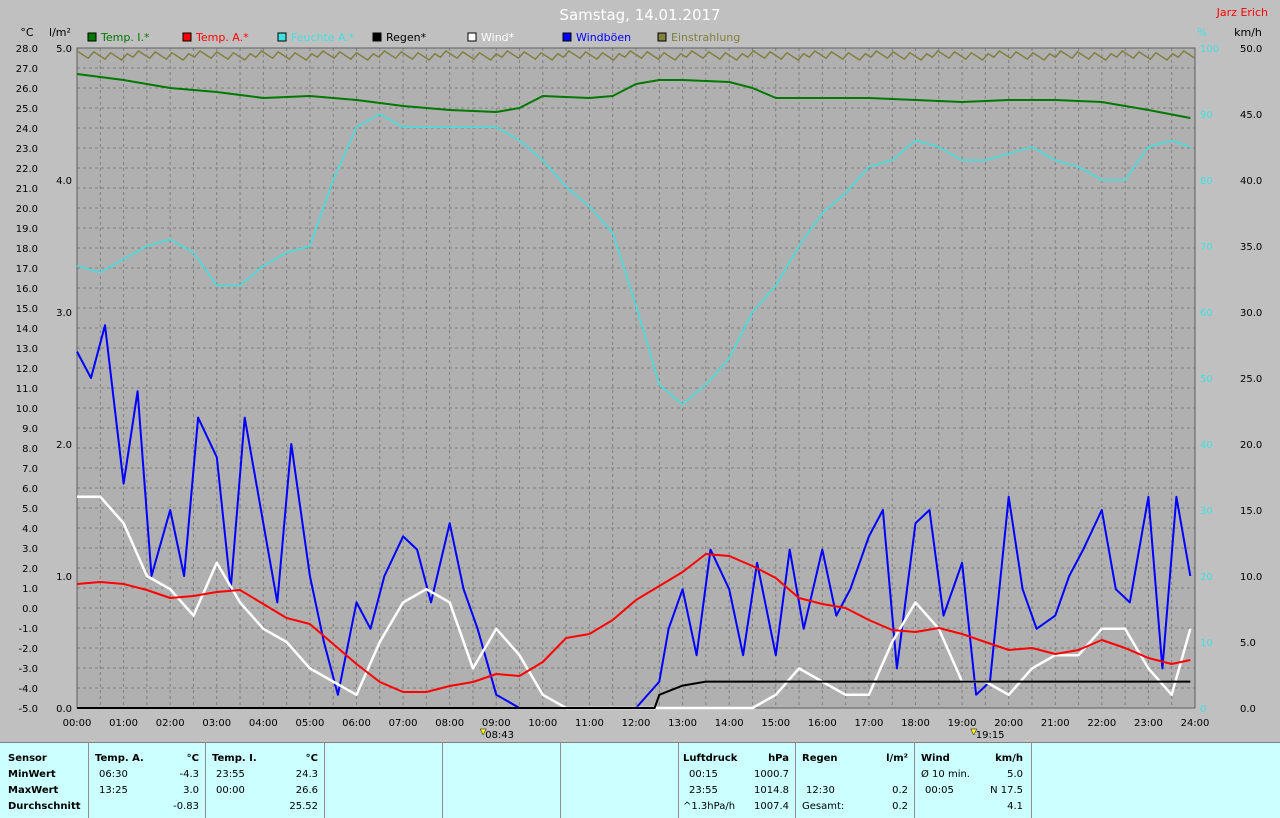 The image size is (1280, 818). Describe the element at coordinates (499, 735) in the screenshot. I see `sun-marker-label: 08:43` at that location.